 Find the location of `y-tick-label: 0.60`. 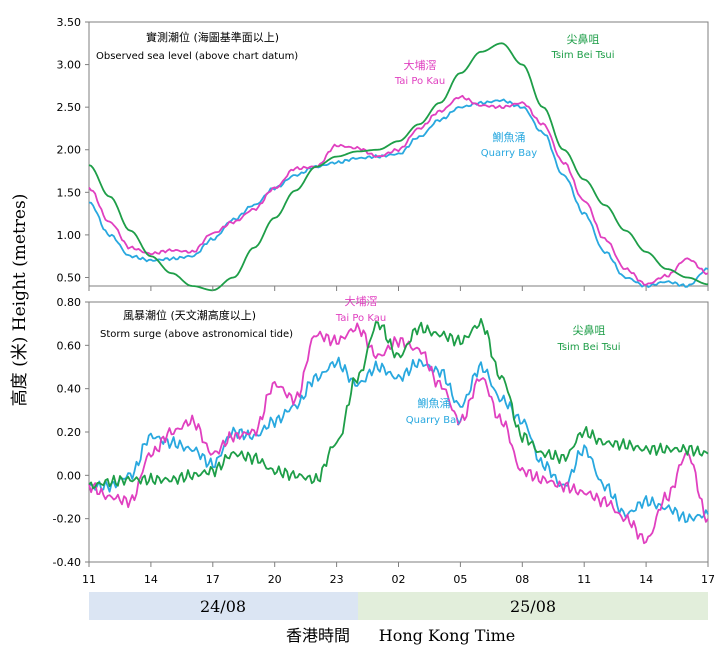

y-tick-label: 0.60 is located at coordinates (69, 345).